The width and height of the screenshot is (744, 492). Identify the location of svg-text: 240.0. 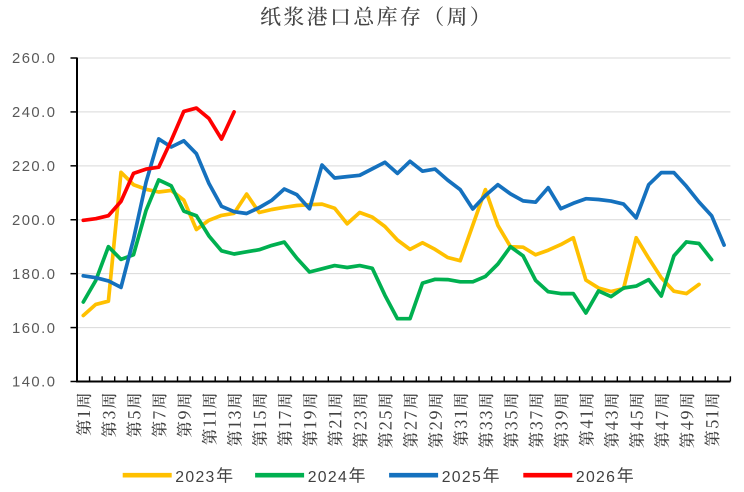
(34, 113).